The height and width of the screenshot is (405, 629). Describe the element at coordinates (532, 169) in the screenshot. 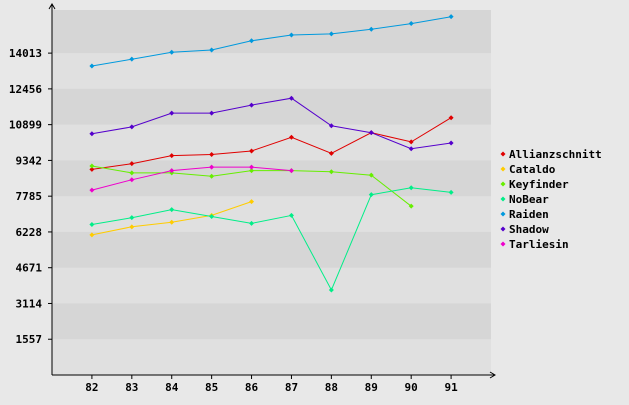

I see `legend-label: Cataldo` at that location.